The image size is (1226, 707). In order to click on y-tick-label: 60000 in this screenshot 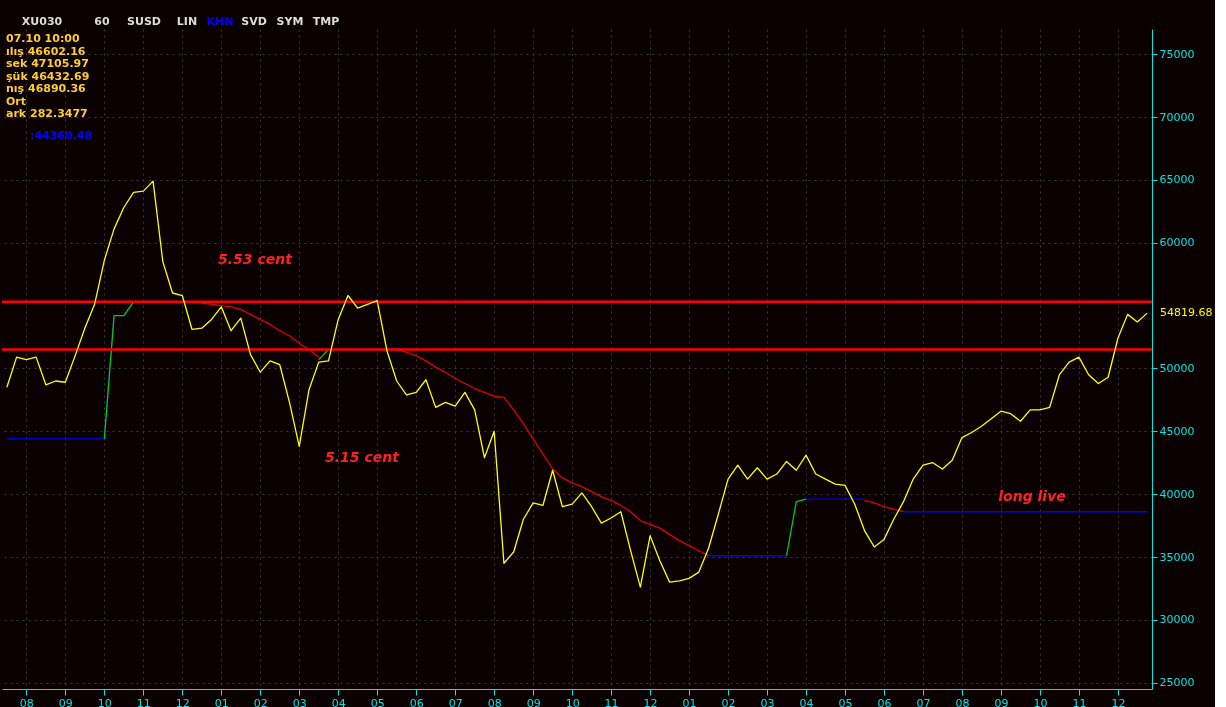, I will do `click(1177, 243)`.